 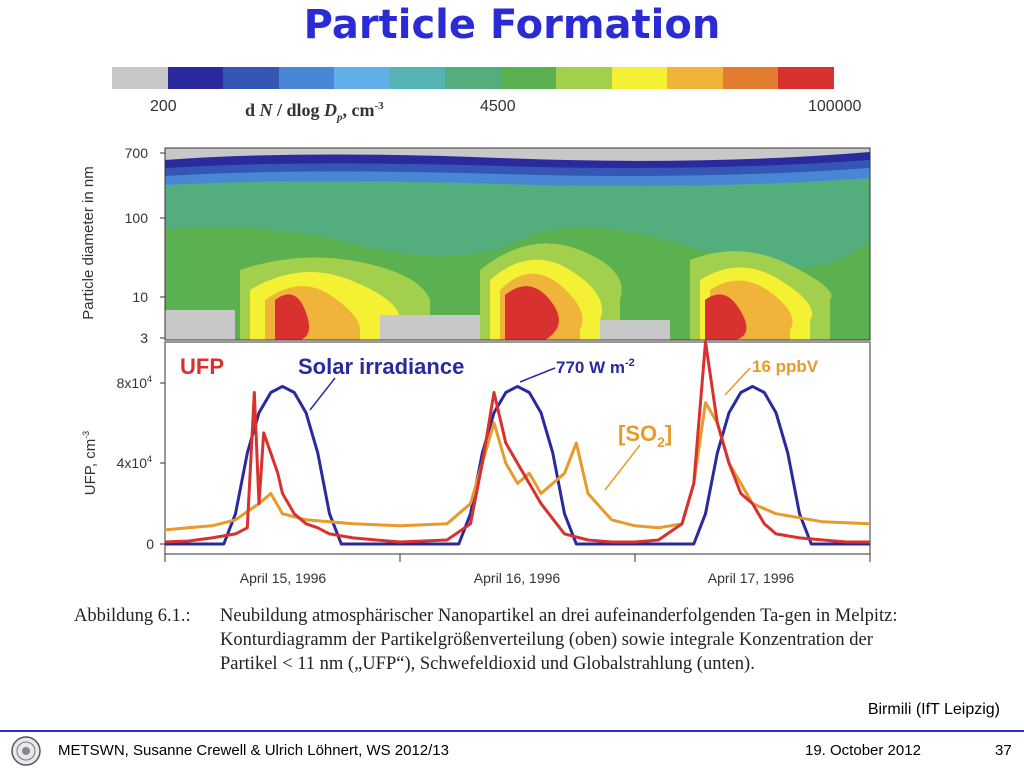 What do you see at coordinates (314, 112) in the screenshot?
I see `colorbar-title: d N / dlog Dp, cm-3` at bounding box center [314, 112].